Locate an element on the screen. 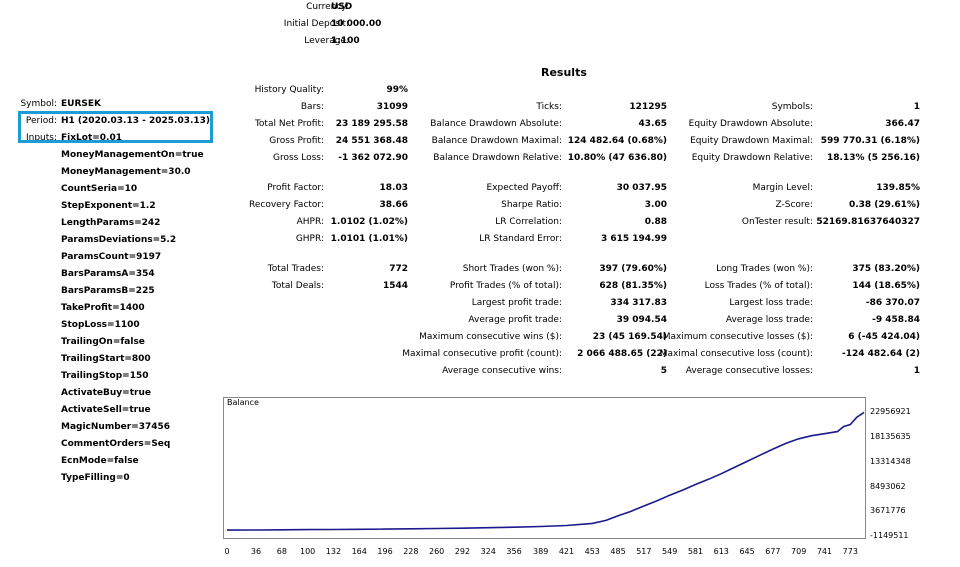 This screenshot has width=960, height=567. stat-label: Equity Drawdown Relative: is located at coordinates (752, 158).